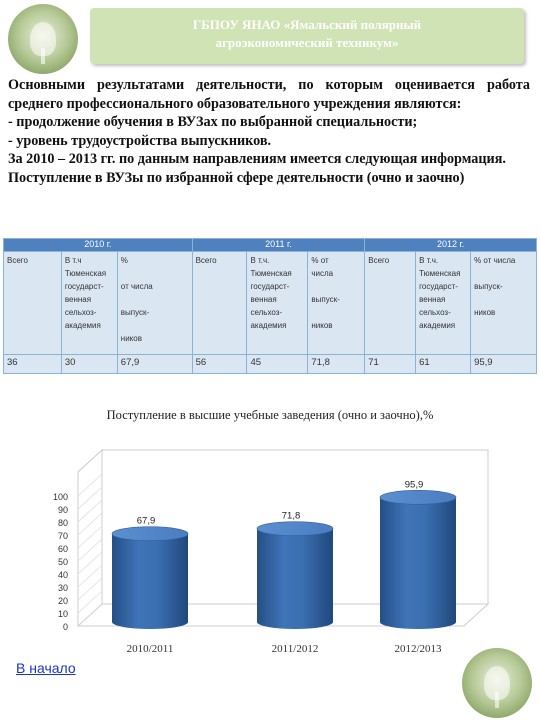 This screenshot has height=720, width=540. I want to click on header-title-line2: агроэкономический техникум», so click(307, 42).